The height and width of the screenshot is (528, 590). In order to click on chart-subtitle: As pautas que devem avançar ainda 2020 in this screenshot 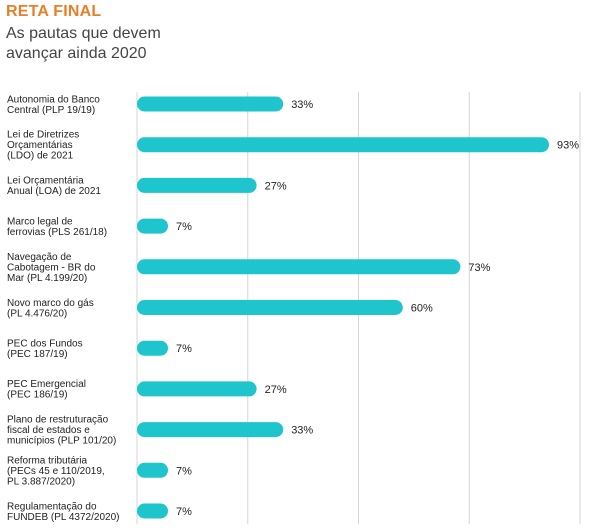, I will do `click(156, 44)`.